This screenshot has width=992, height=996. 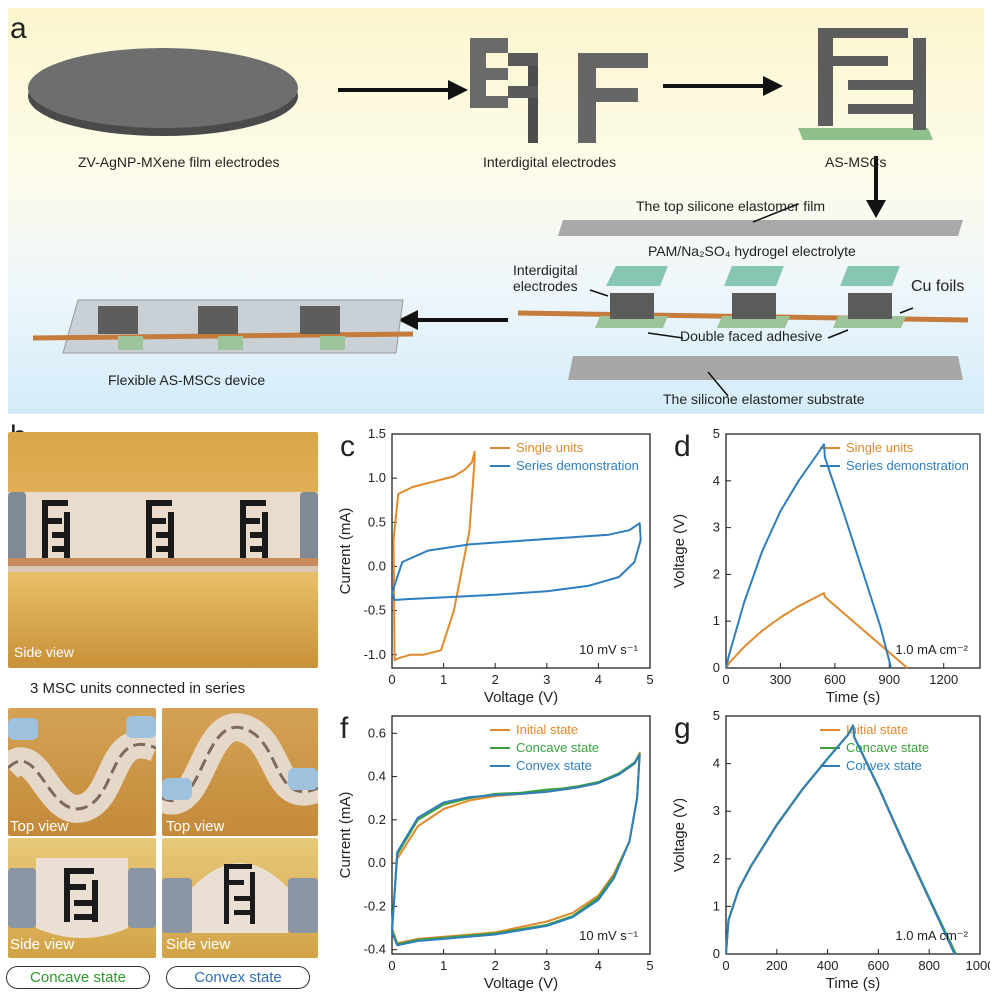 What do you see at coordinates (559, 90) in the screenshot?
I see `interdigital-electrode-shapes` at bounding box center [559, 90].